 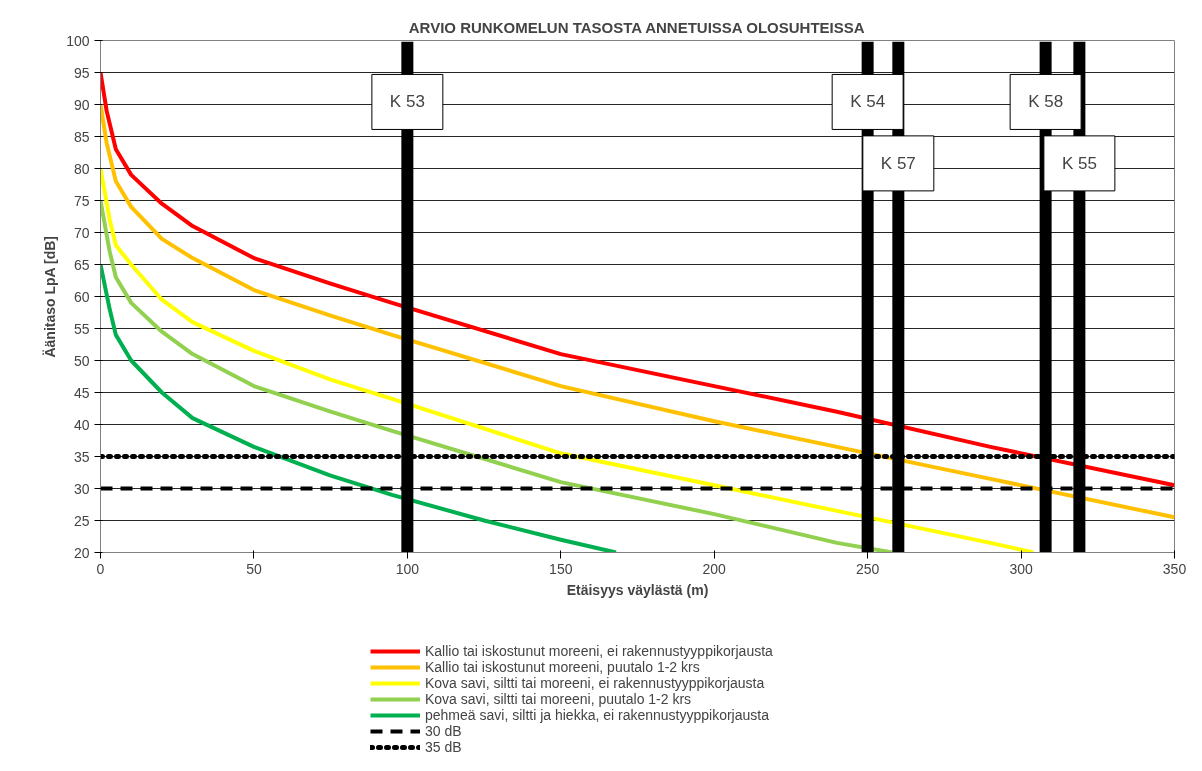 I want to click on legend-label: Kallio tai iskostunut moreeni, ei rakennustyyppikorjausta, so click(x=599, y=651).